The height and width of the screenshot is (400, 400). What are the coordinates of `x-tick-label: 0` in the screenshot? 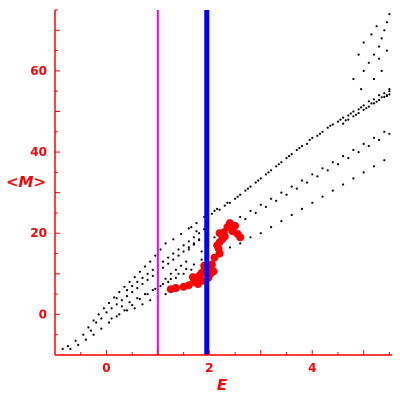 It's located at (106, 368).